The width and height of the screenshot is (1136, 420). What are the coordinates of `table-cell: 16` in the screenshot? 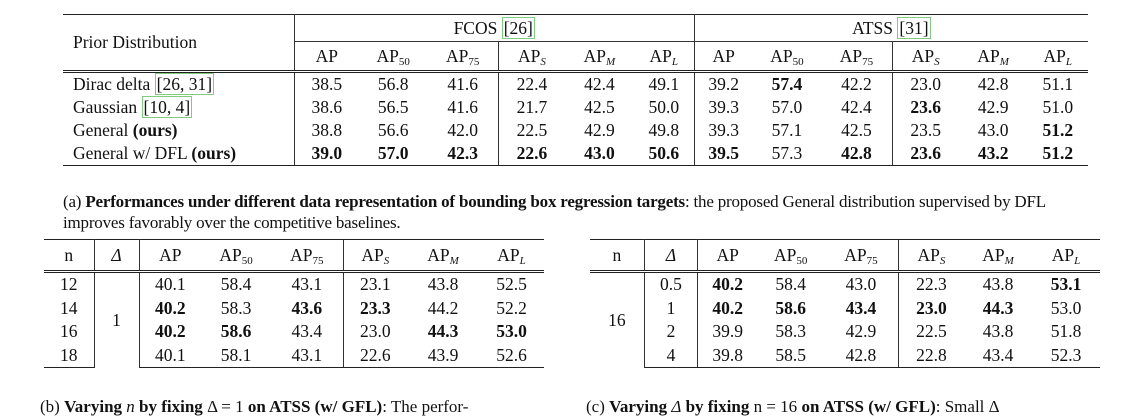 It's located at (617, 319).